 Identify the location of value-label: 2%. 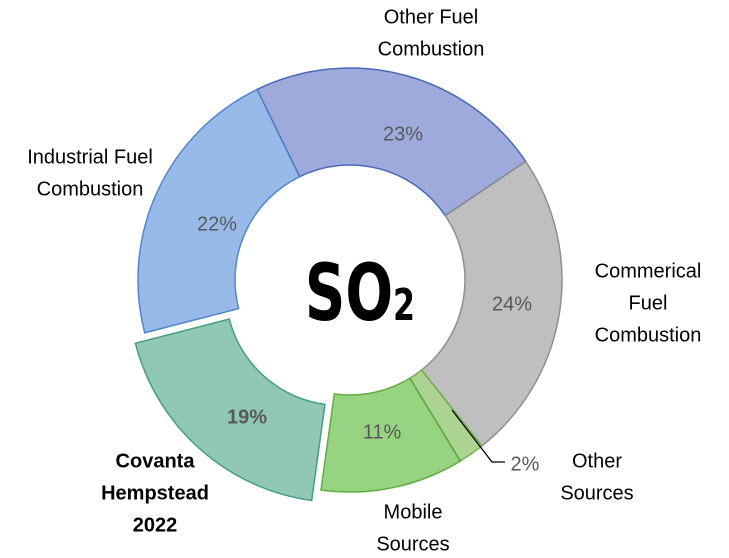
(525, 464).